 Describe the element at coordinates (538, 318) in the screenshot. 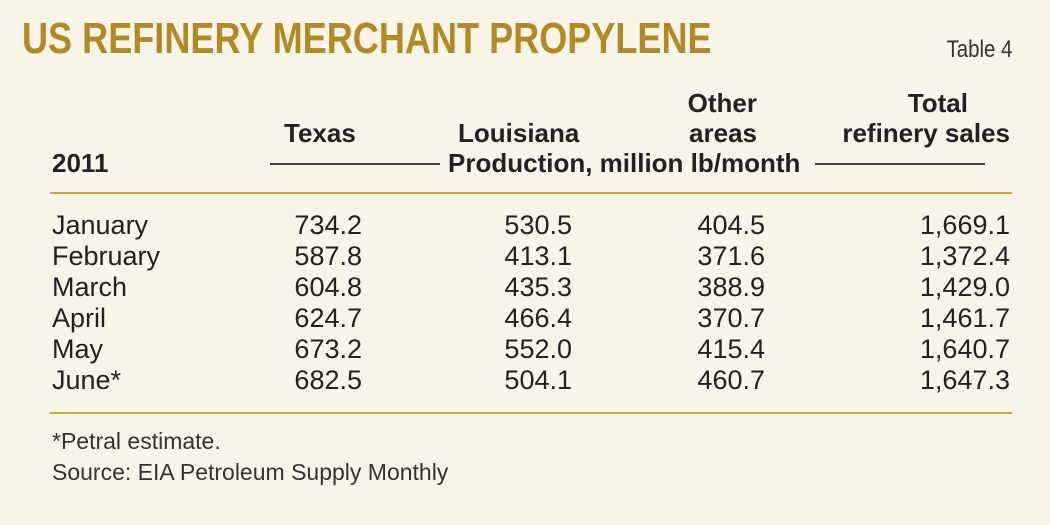

I see `cell-louisiana: 466.4` at that location.